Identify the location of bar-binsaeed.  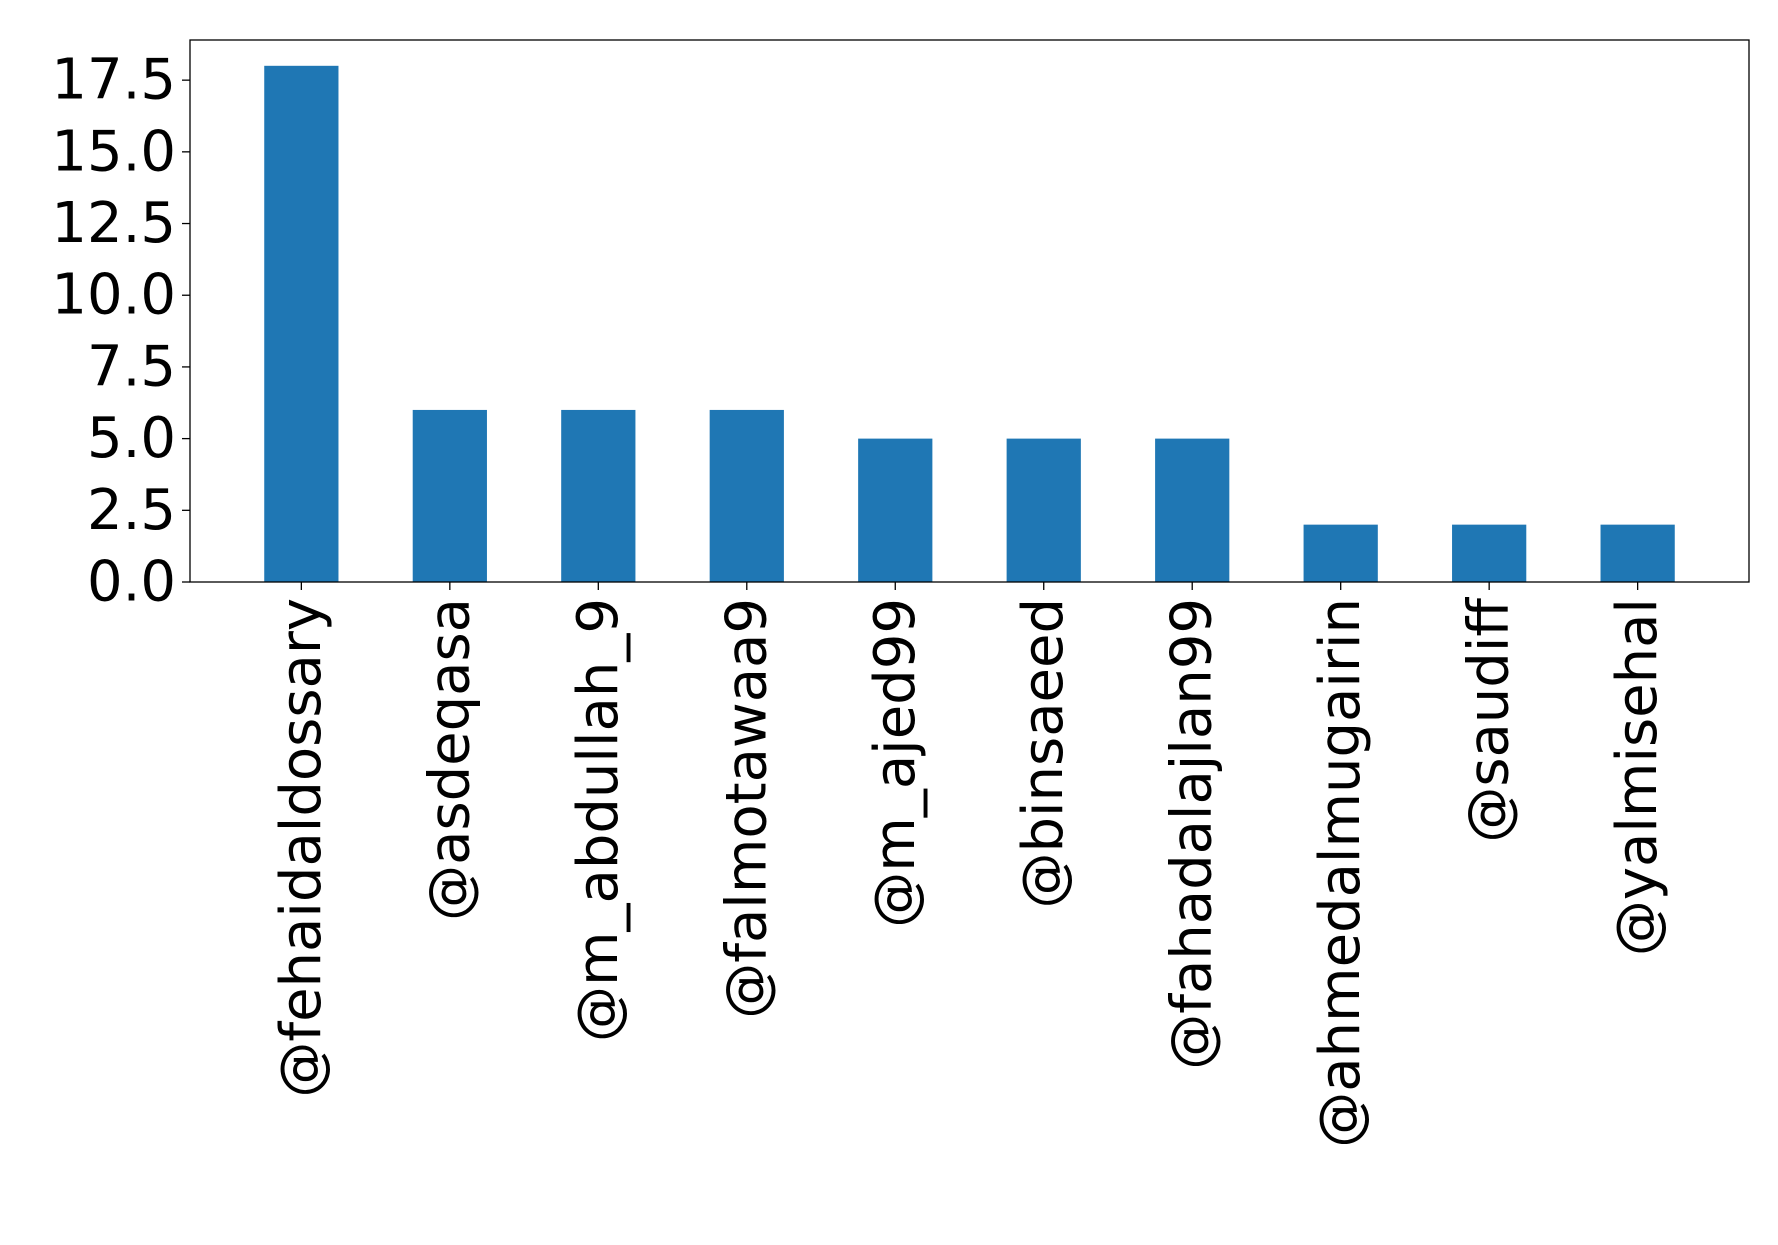
(1043, 510).